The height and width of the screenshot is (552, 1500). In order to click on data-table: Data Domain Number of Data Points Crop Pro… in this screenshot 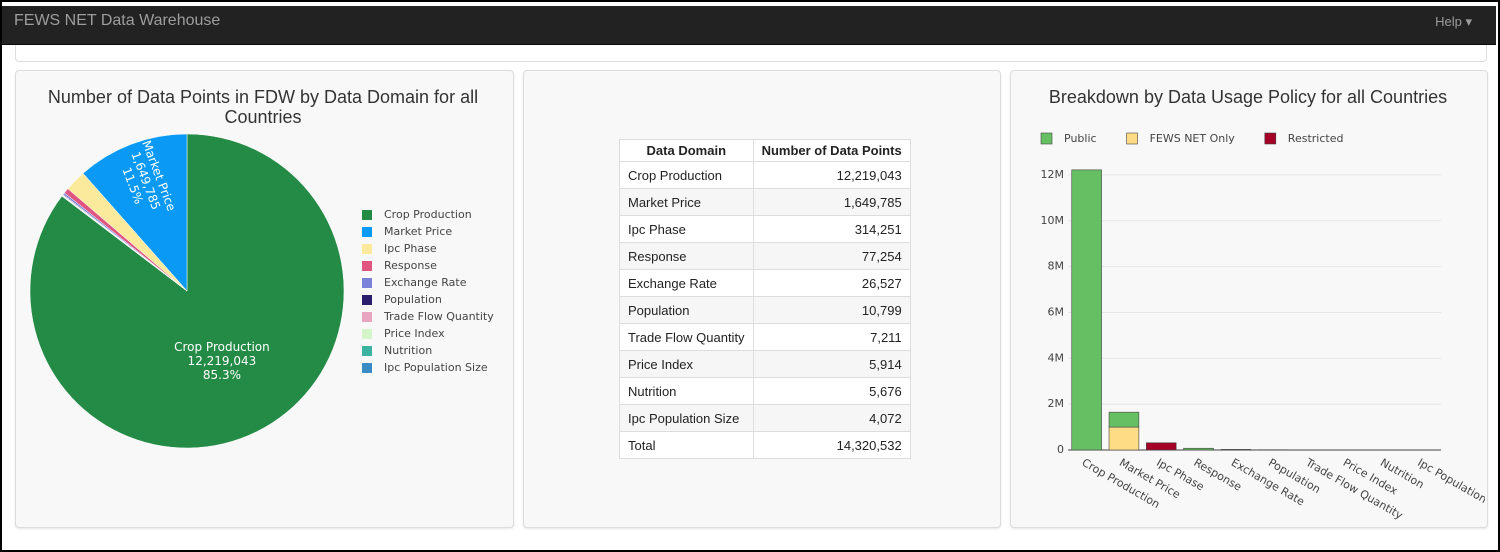, I will do `click(765, 299)`.